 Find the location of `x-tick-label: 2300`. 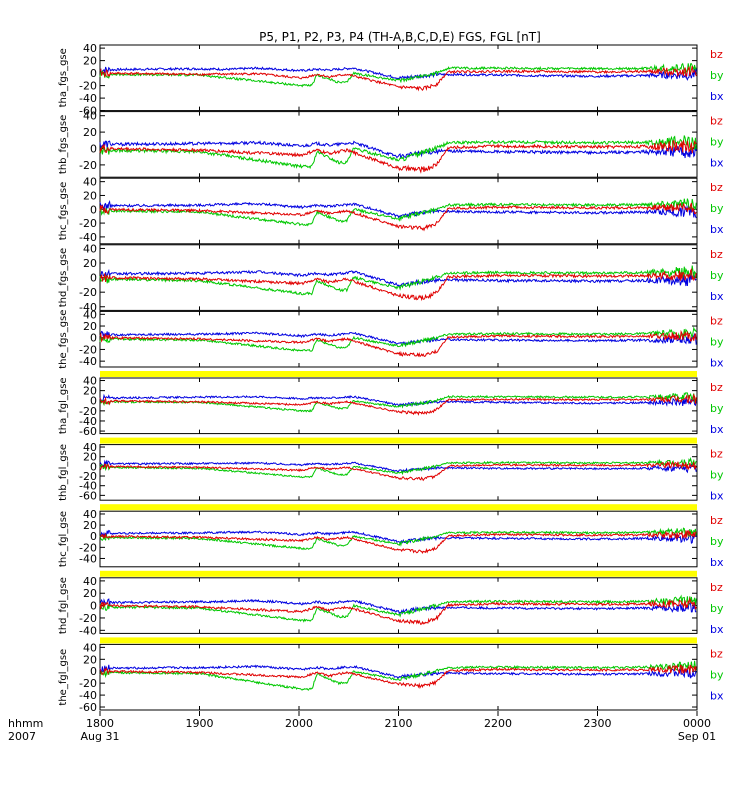

x-tick-label: 2300 is located at coordinates (598, 723).